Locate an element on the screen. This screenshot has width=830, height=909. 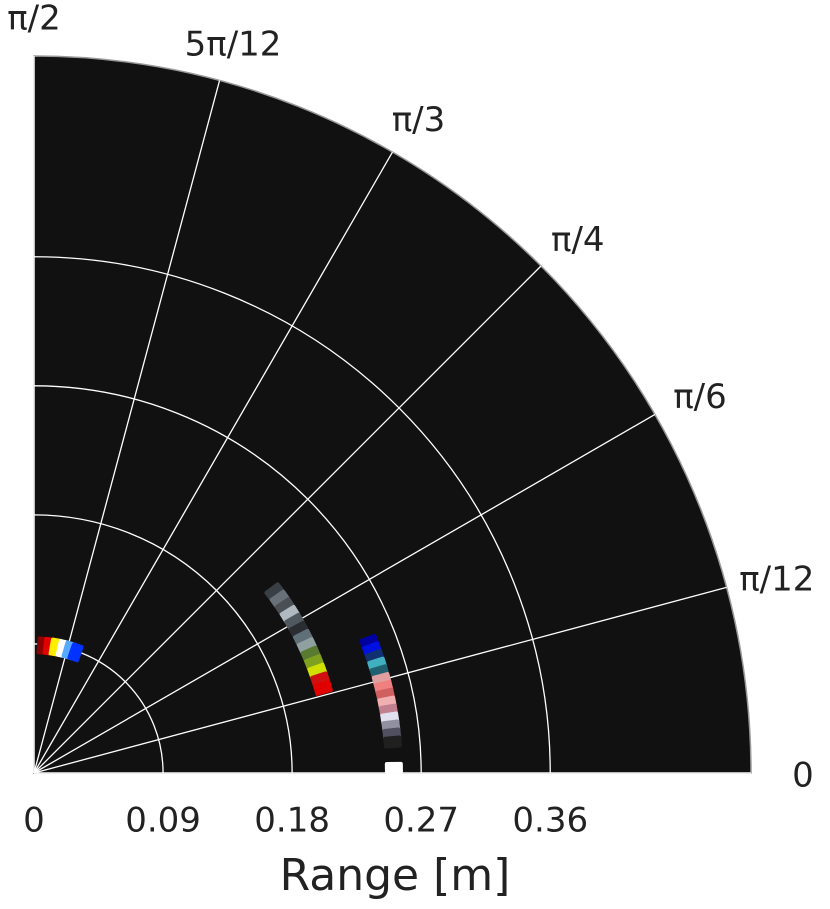
theta-tick-label: 5π/12 is located at coordinates (233, 44).